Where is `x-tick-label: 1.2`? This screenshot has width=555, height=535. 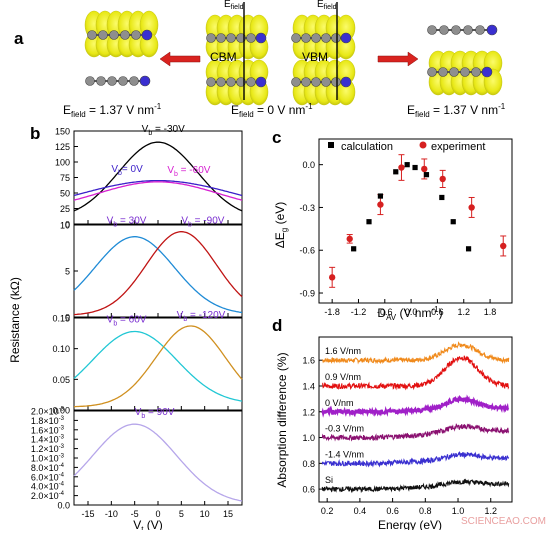
x-tick-label: 1.2 is located at coordinates (463, 312).